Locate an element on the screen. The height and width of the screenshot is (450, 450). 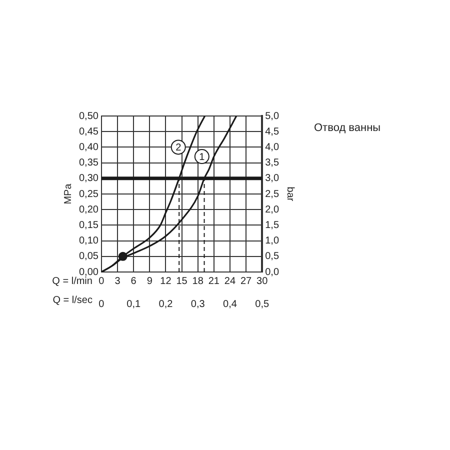
y-tick-label: 0,20 is located at coordinates (88, 210).